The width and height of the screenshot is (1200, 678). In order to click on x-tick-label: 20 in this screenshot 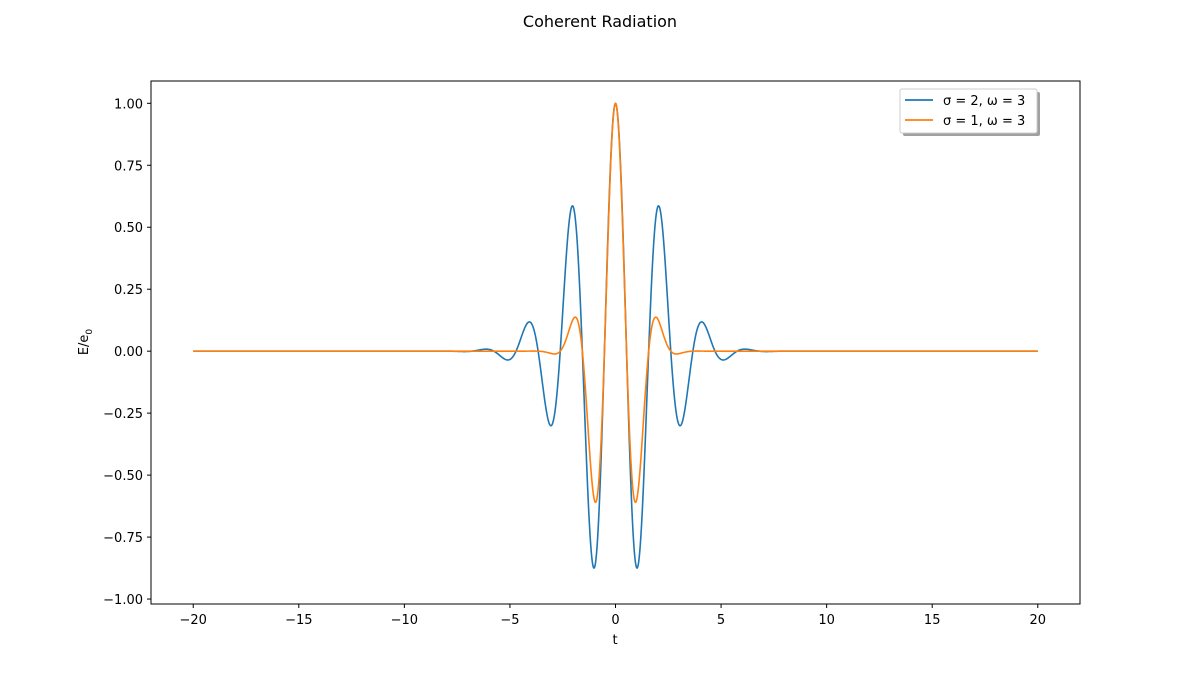, I will do `click(1037, 620)`.